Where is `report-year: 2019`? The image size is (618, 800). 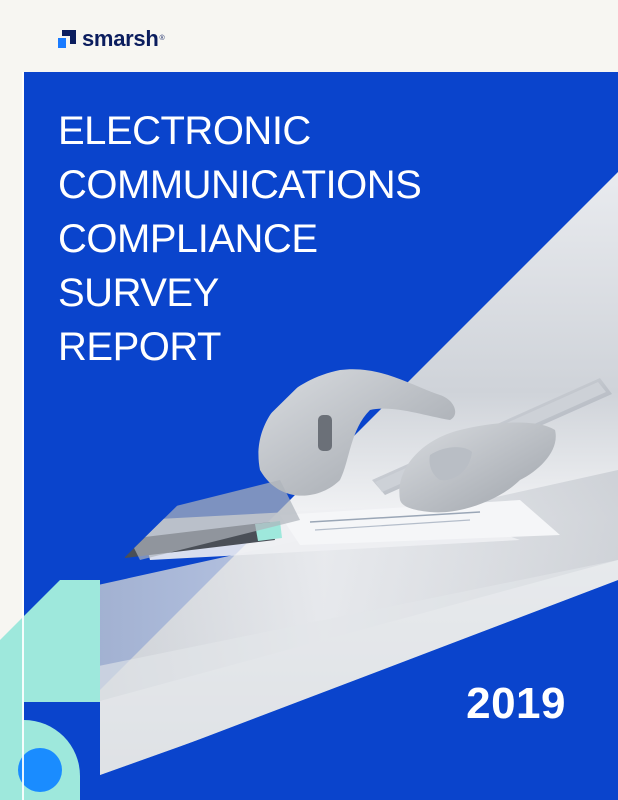 report-year: 2019 is located at coordinates (516, 703).